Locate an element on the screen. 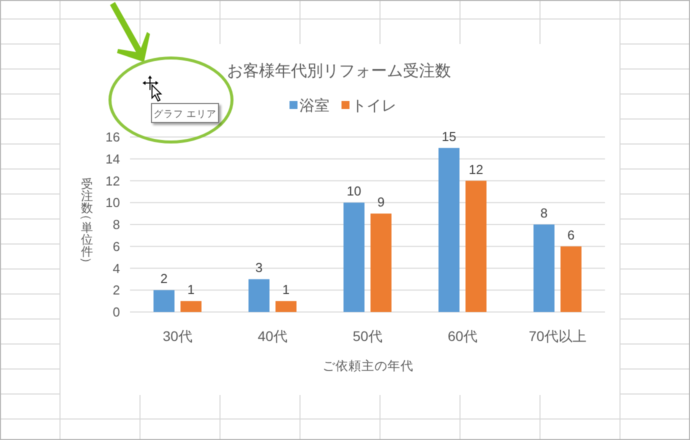 This screenshot has height=440, width=690. x-axis-title: ご依頼主の年代 is located at coordinates (368, 365).